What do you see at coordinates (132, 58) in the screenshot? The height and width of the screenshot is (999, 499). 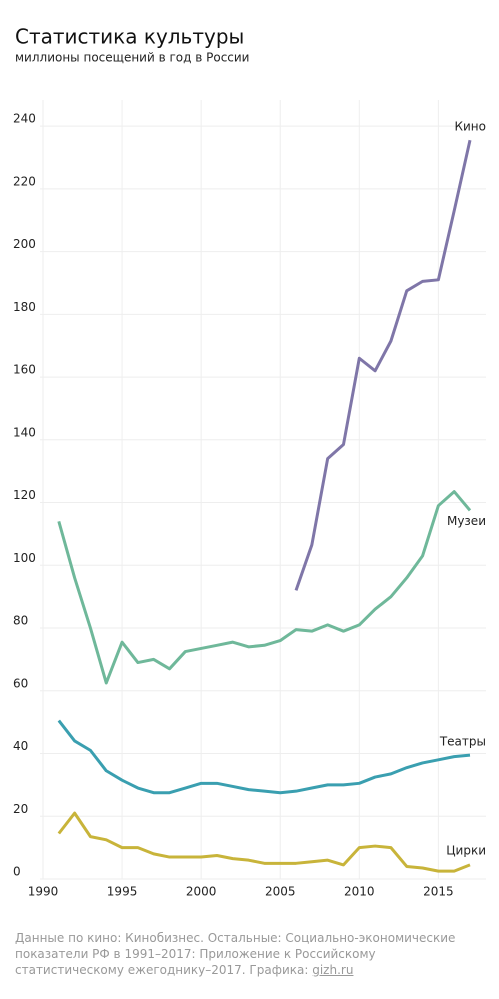 I see `chart-subtitle: миллионы посещений в год в России` at bounding box center [132, 58].